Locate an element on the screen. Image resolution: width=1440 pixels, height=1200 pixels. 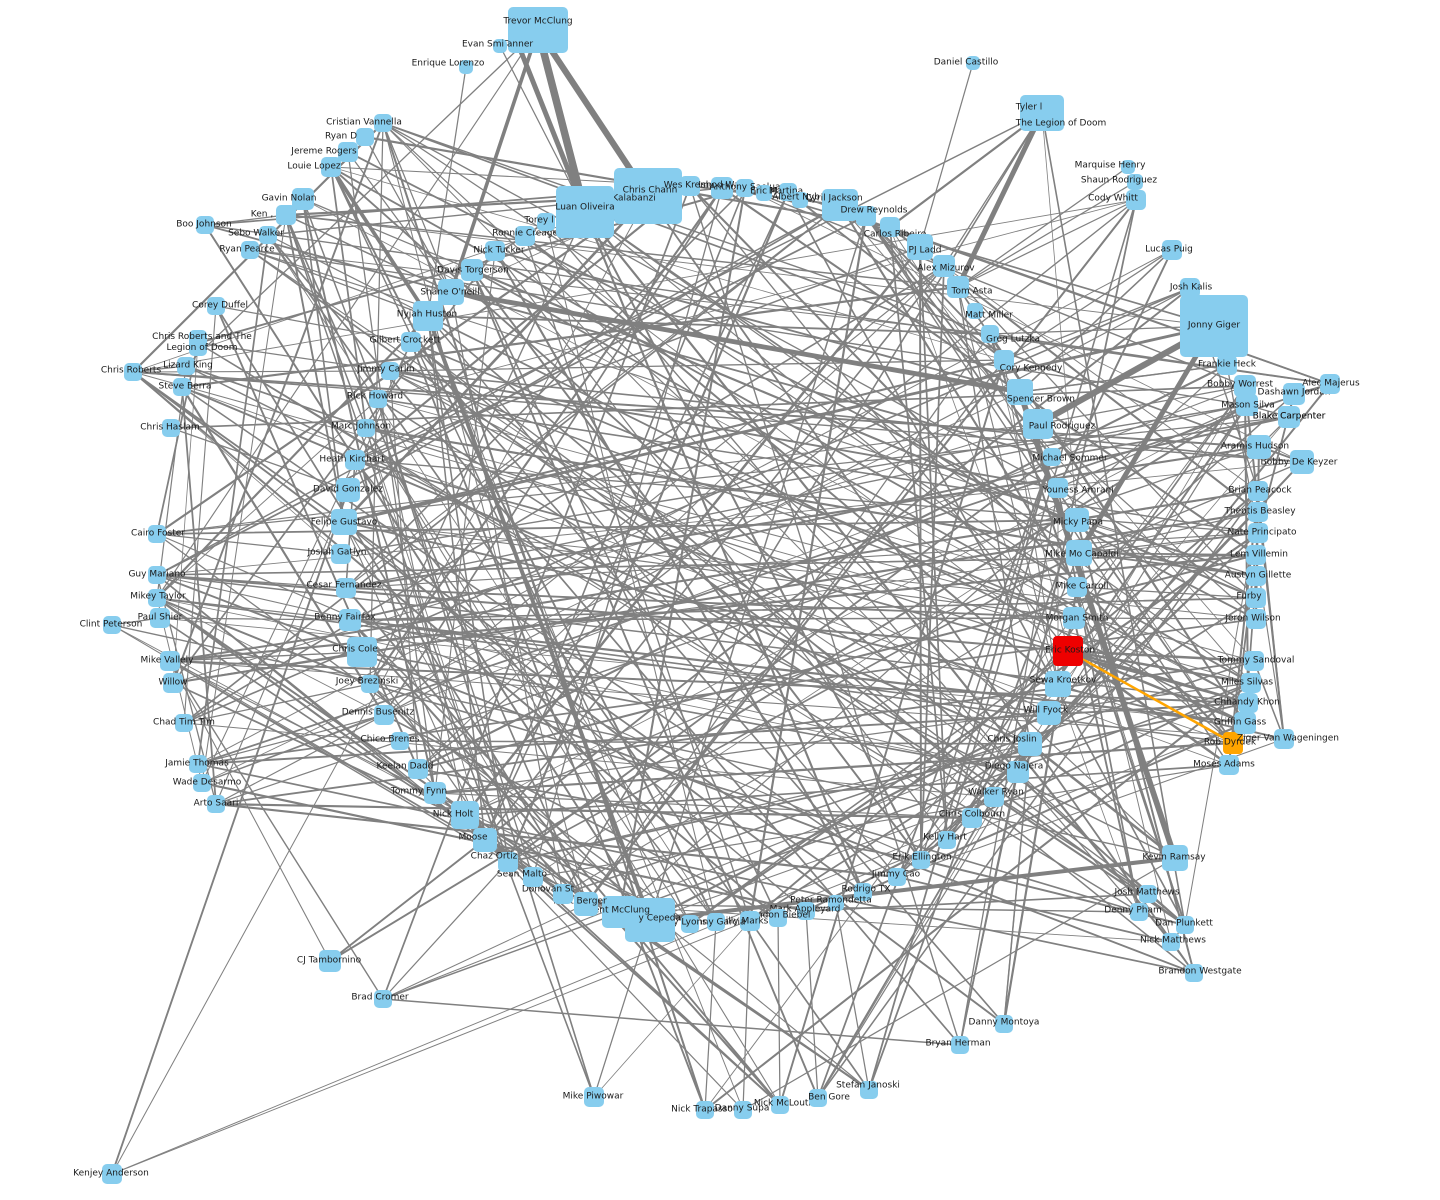
graph-node-cory-kennedy is located at coordinates (1004, 360).